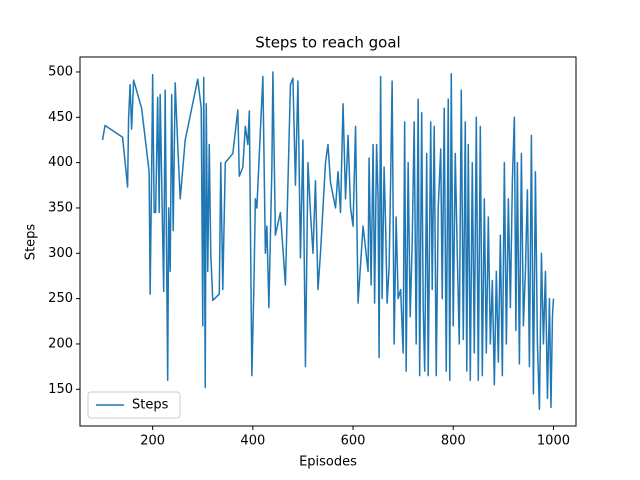 This screenshot has width=640, height=480. I want to click on x-tick-label: 200, so click(152, 441).